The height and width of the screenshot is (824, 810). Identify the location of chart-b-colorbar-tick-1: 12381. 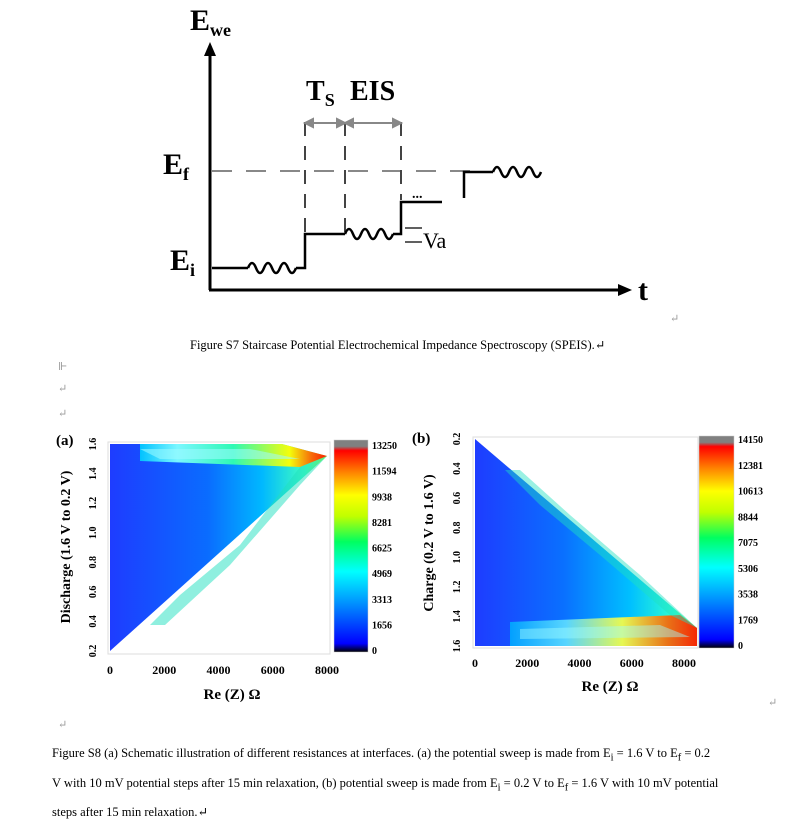
(750, 466).